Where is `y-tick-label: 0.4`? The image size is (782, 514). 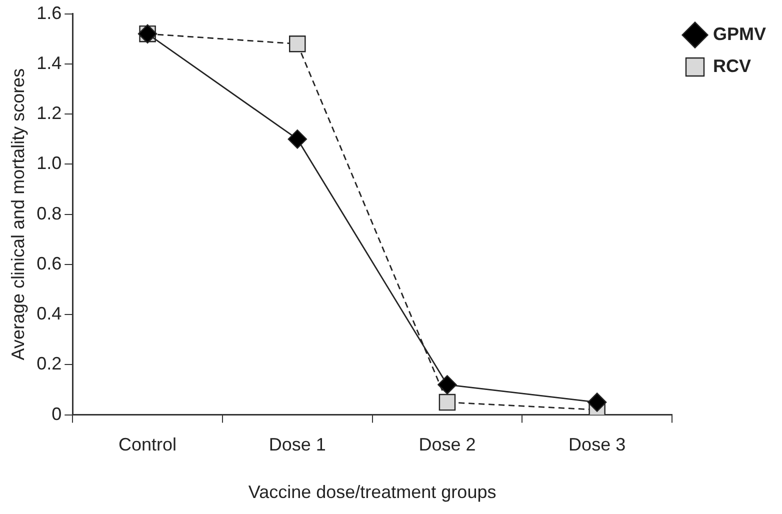
y-tick-label: 0.4 is located at coordinates (49, 314).